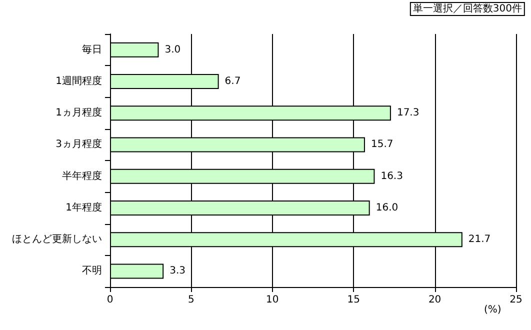 The height and width of the screenshot is (330, 531). Describe the element at coordinates (172, 50) in the screenshot. I see `data-label: 3.0` at that location.